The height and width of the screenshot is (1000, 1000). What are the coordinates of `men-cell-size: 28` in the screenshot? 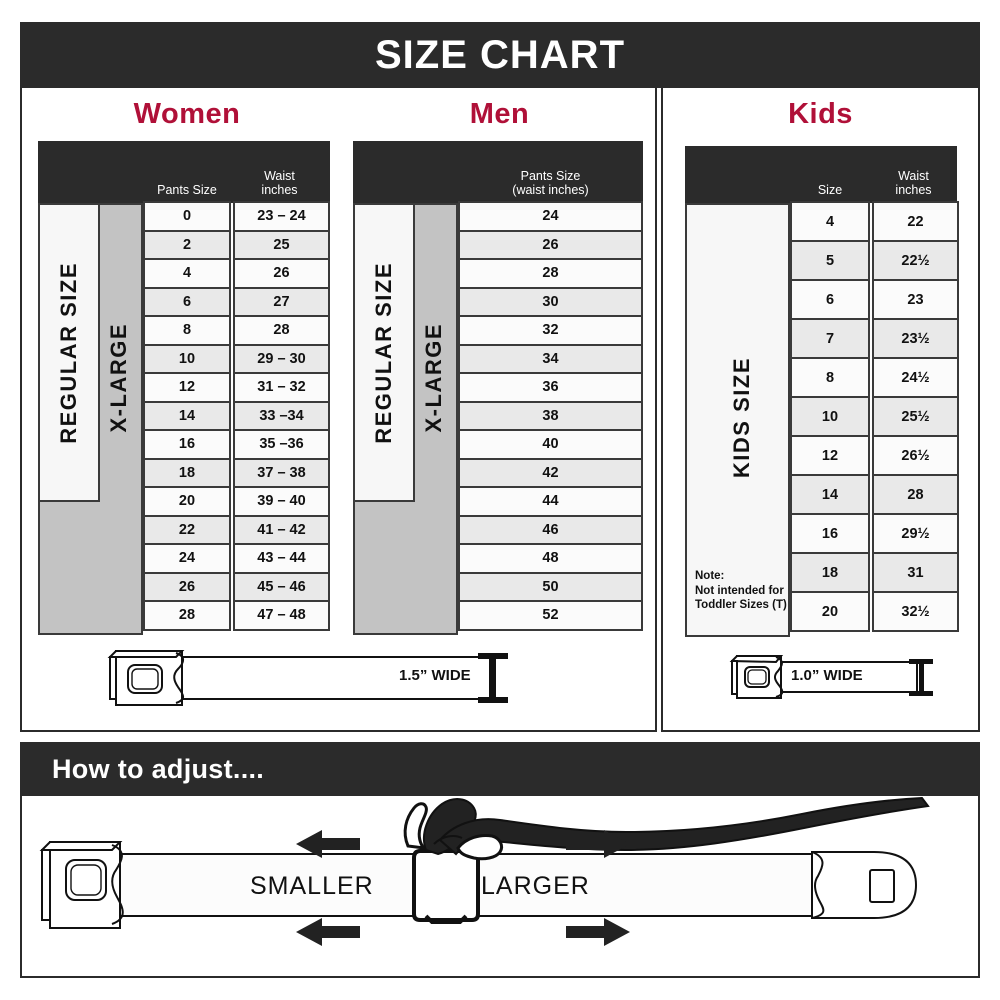 It's located at (550, 273).